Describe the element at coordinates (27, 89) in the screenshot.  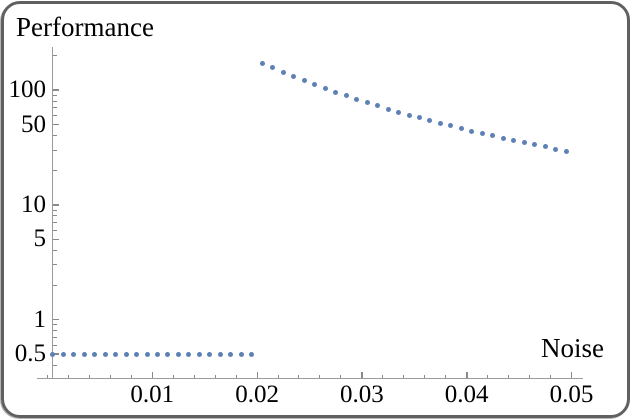
I see `y-tick-label: 100` at that location.